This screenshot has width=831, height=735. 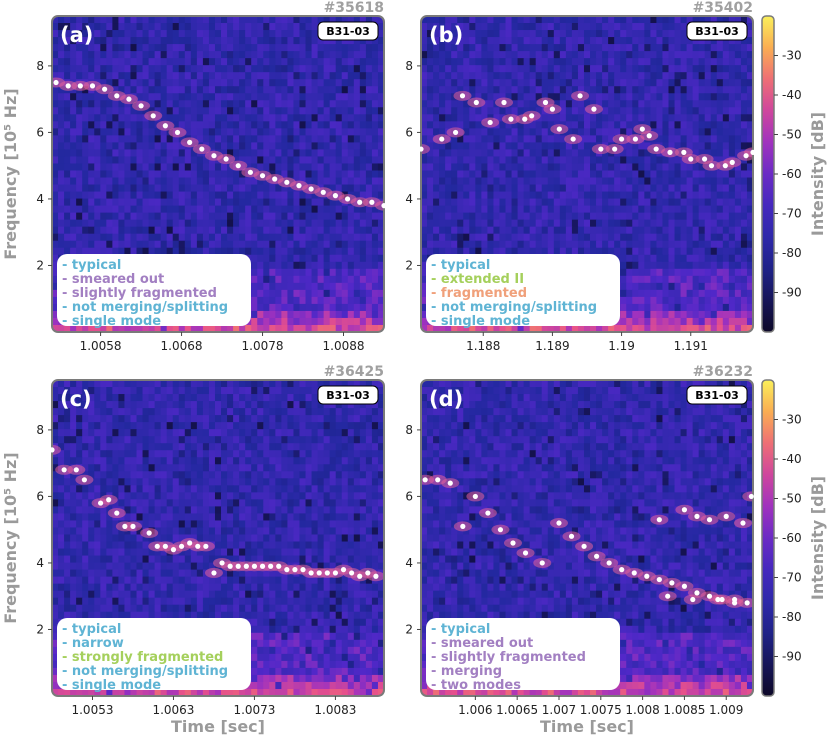 What do you see at coordinates (354, 372) in the screenshot?
I see `shot-number: #36425` at bounding box center [354, 372].